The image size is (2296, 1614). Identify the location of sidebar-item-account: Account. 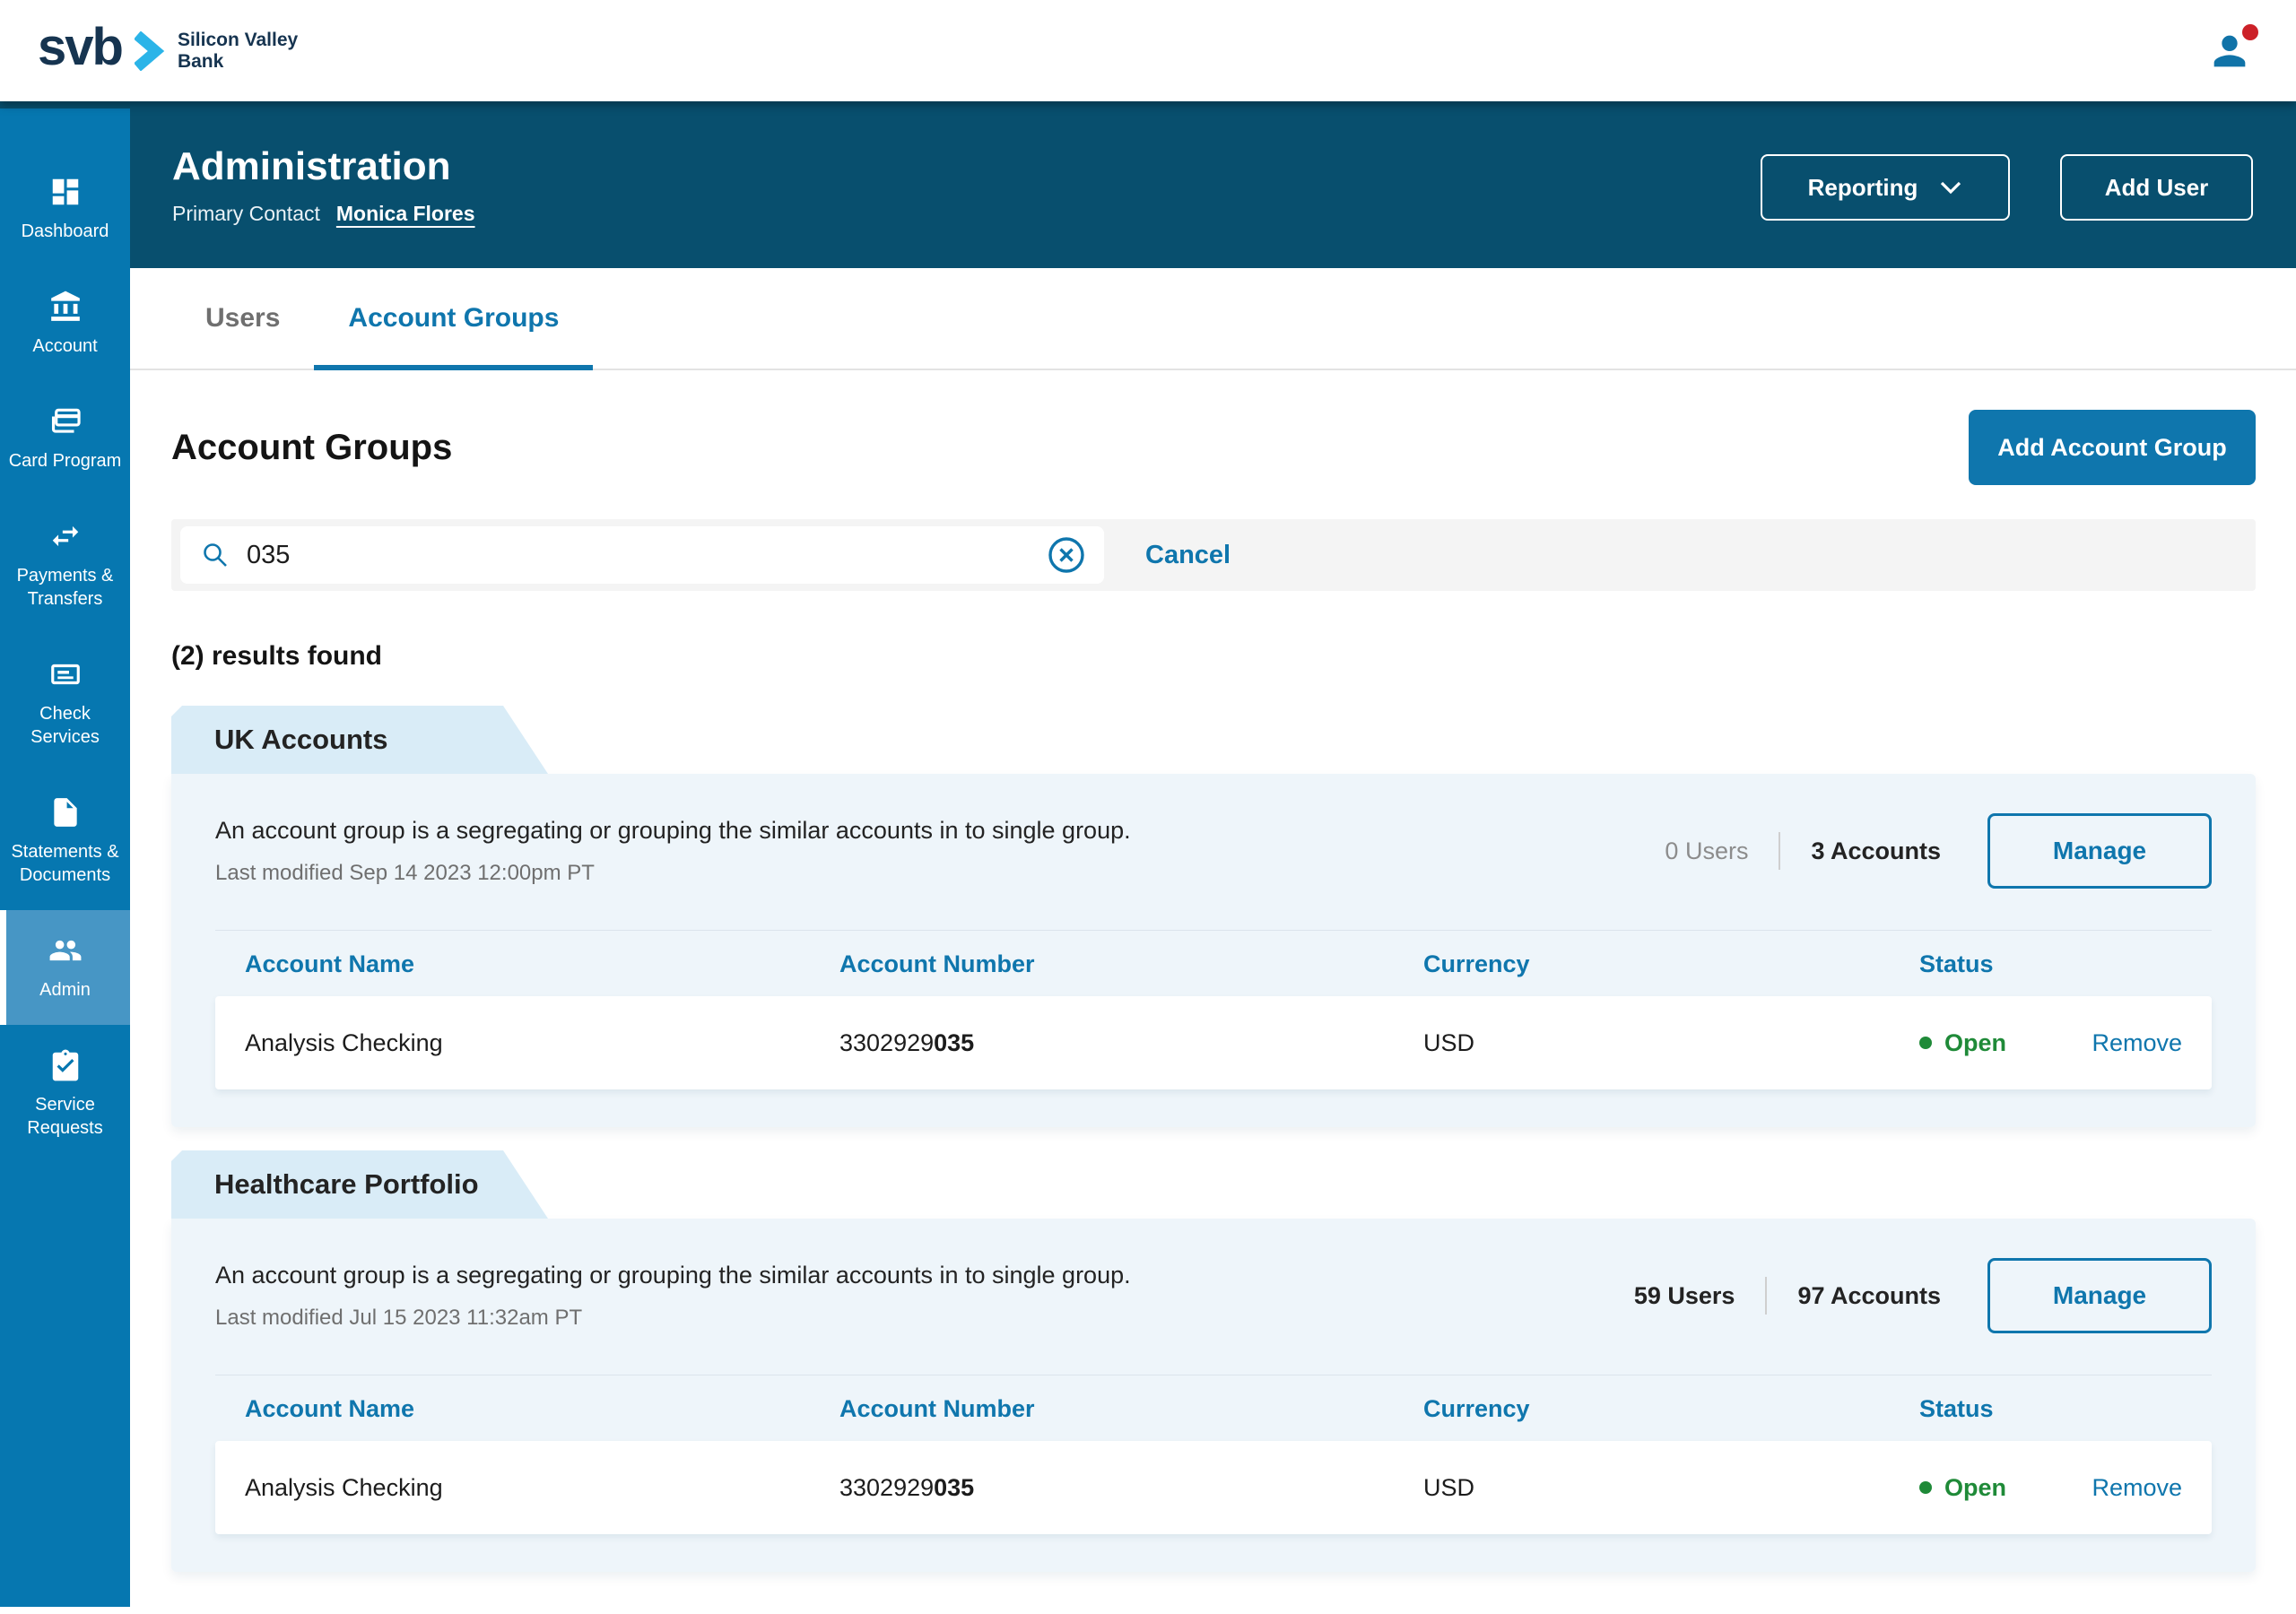
(65, 323).